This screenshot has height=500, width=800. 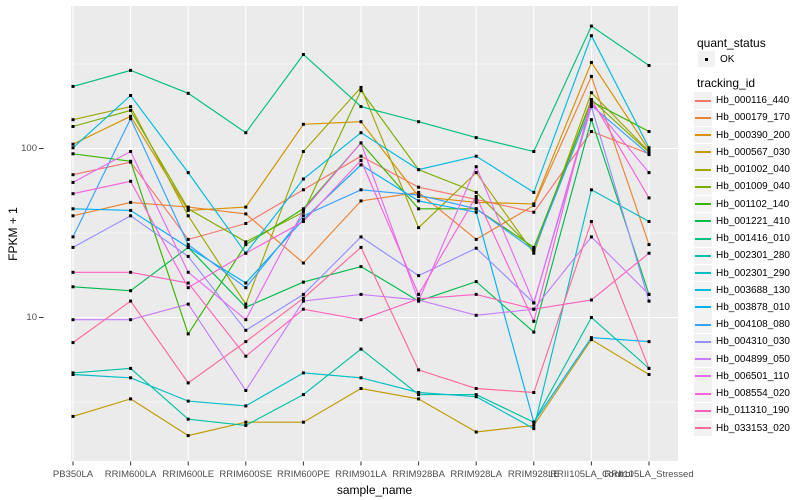 I want to click on legend-item-label-Hb_011310_190: Hb_011310_190, so click(x=753, y=411).